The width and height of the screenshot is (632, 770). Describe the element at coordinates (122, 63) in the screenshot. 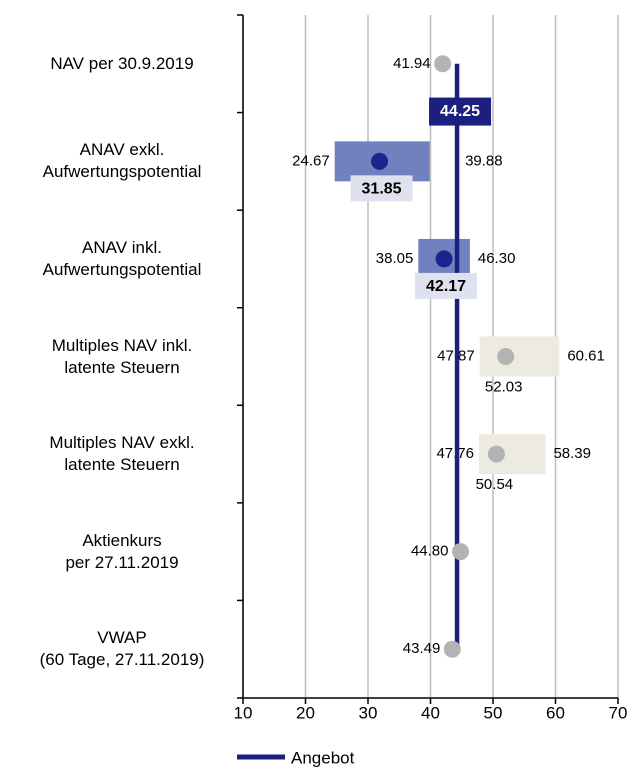

I see `category-label: NAV per 30.9.2019` at that location.